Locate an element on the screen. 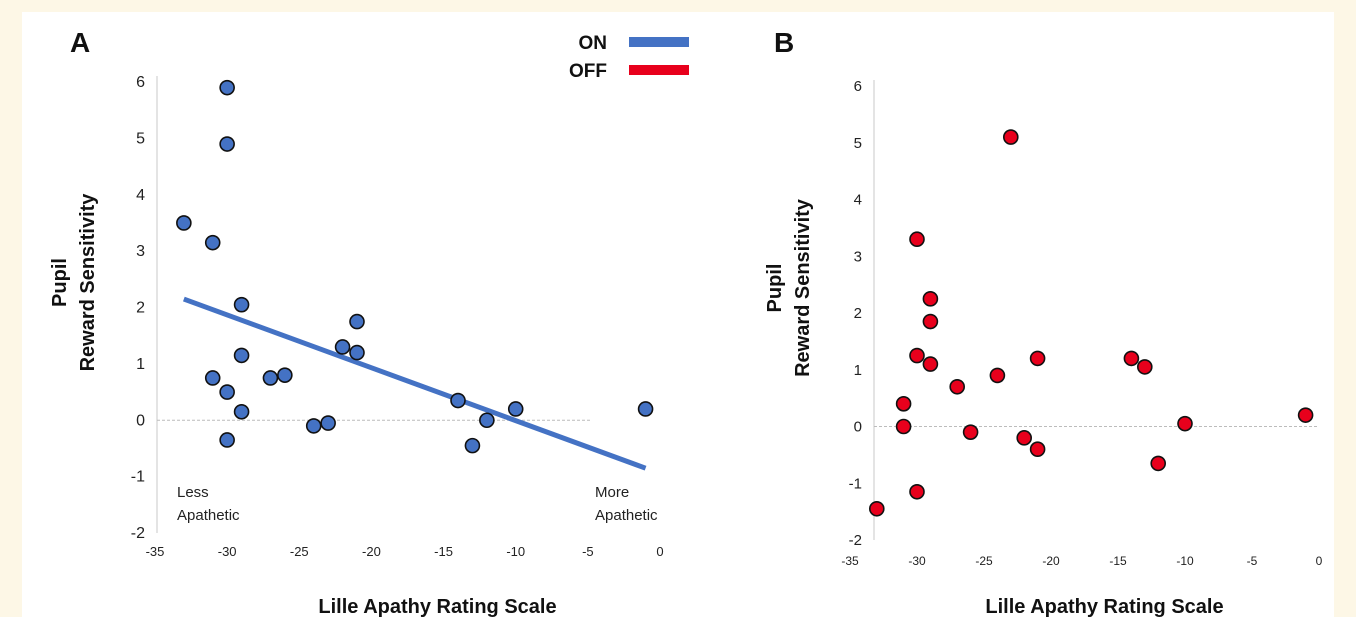 This screenshot has height=617, width=1356. panel-b-y-tick-label: 0 is located at coordinates (858, 427).